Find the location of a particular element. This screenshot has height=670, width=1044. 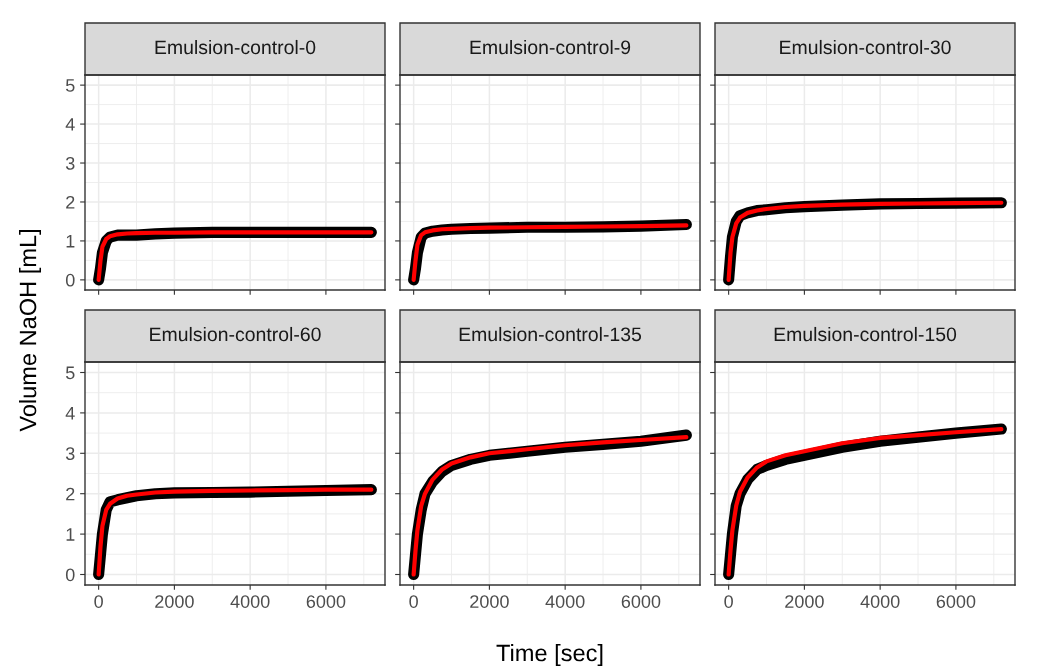

chart-title: Emulsion-control-150 is located at coordinates (865, 334).